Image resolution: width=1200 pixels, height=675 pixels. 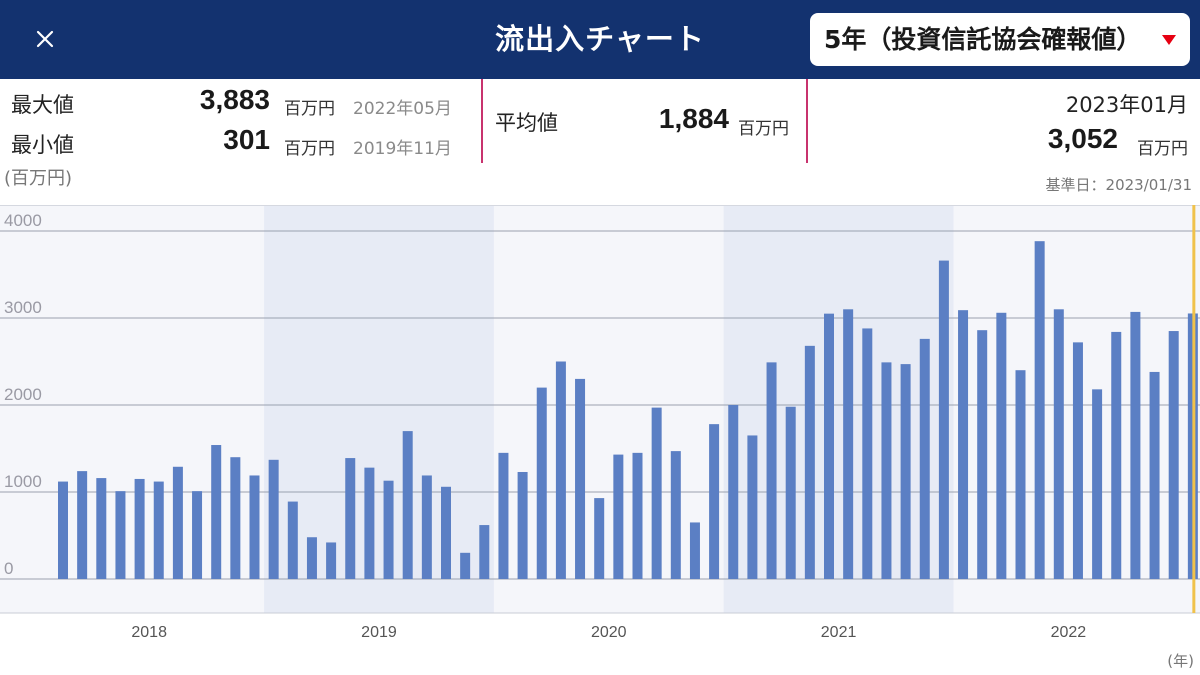 What do you see at coordinates (1126, 105) in the screenshot?
I see `latest-date: 2023年01月` at bounding box center [1126, 105].